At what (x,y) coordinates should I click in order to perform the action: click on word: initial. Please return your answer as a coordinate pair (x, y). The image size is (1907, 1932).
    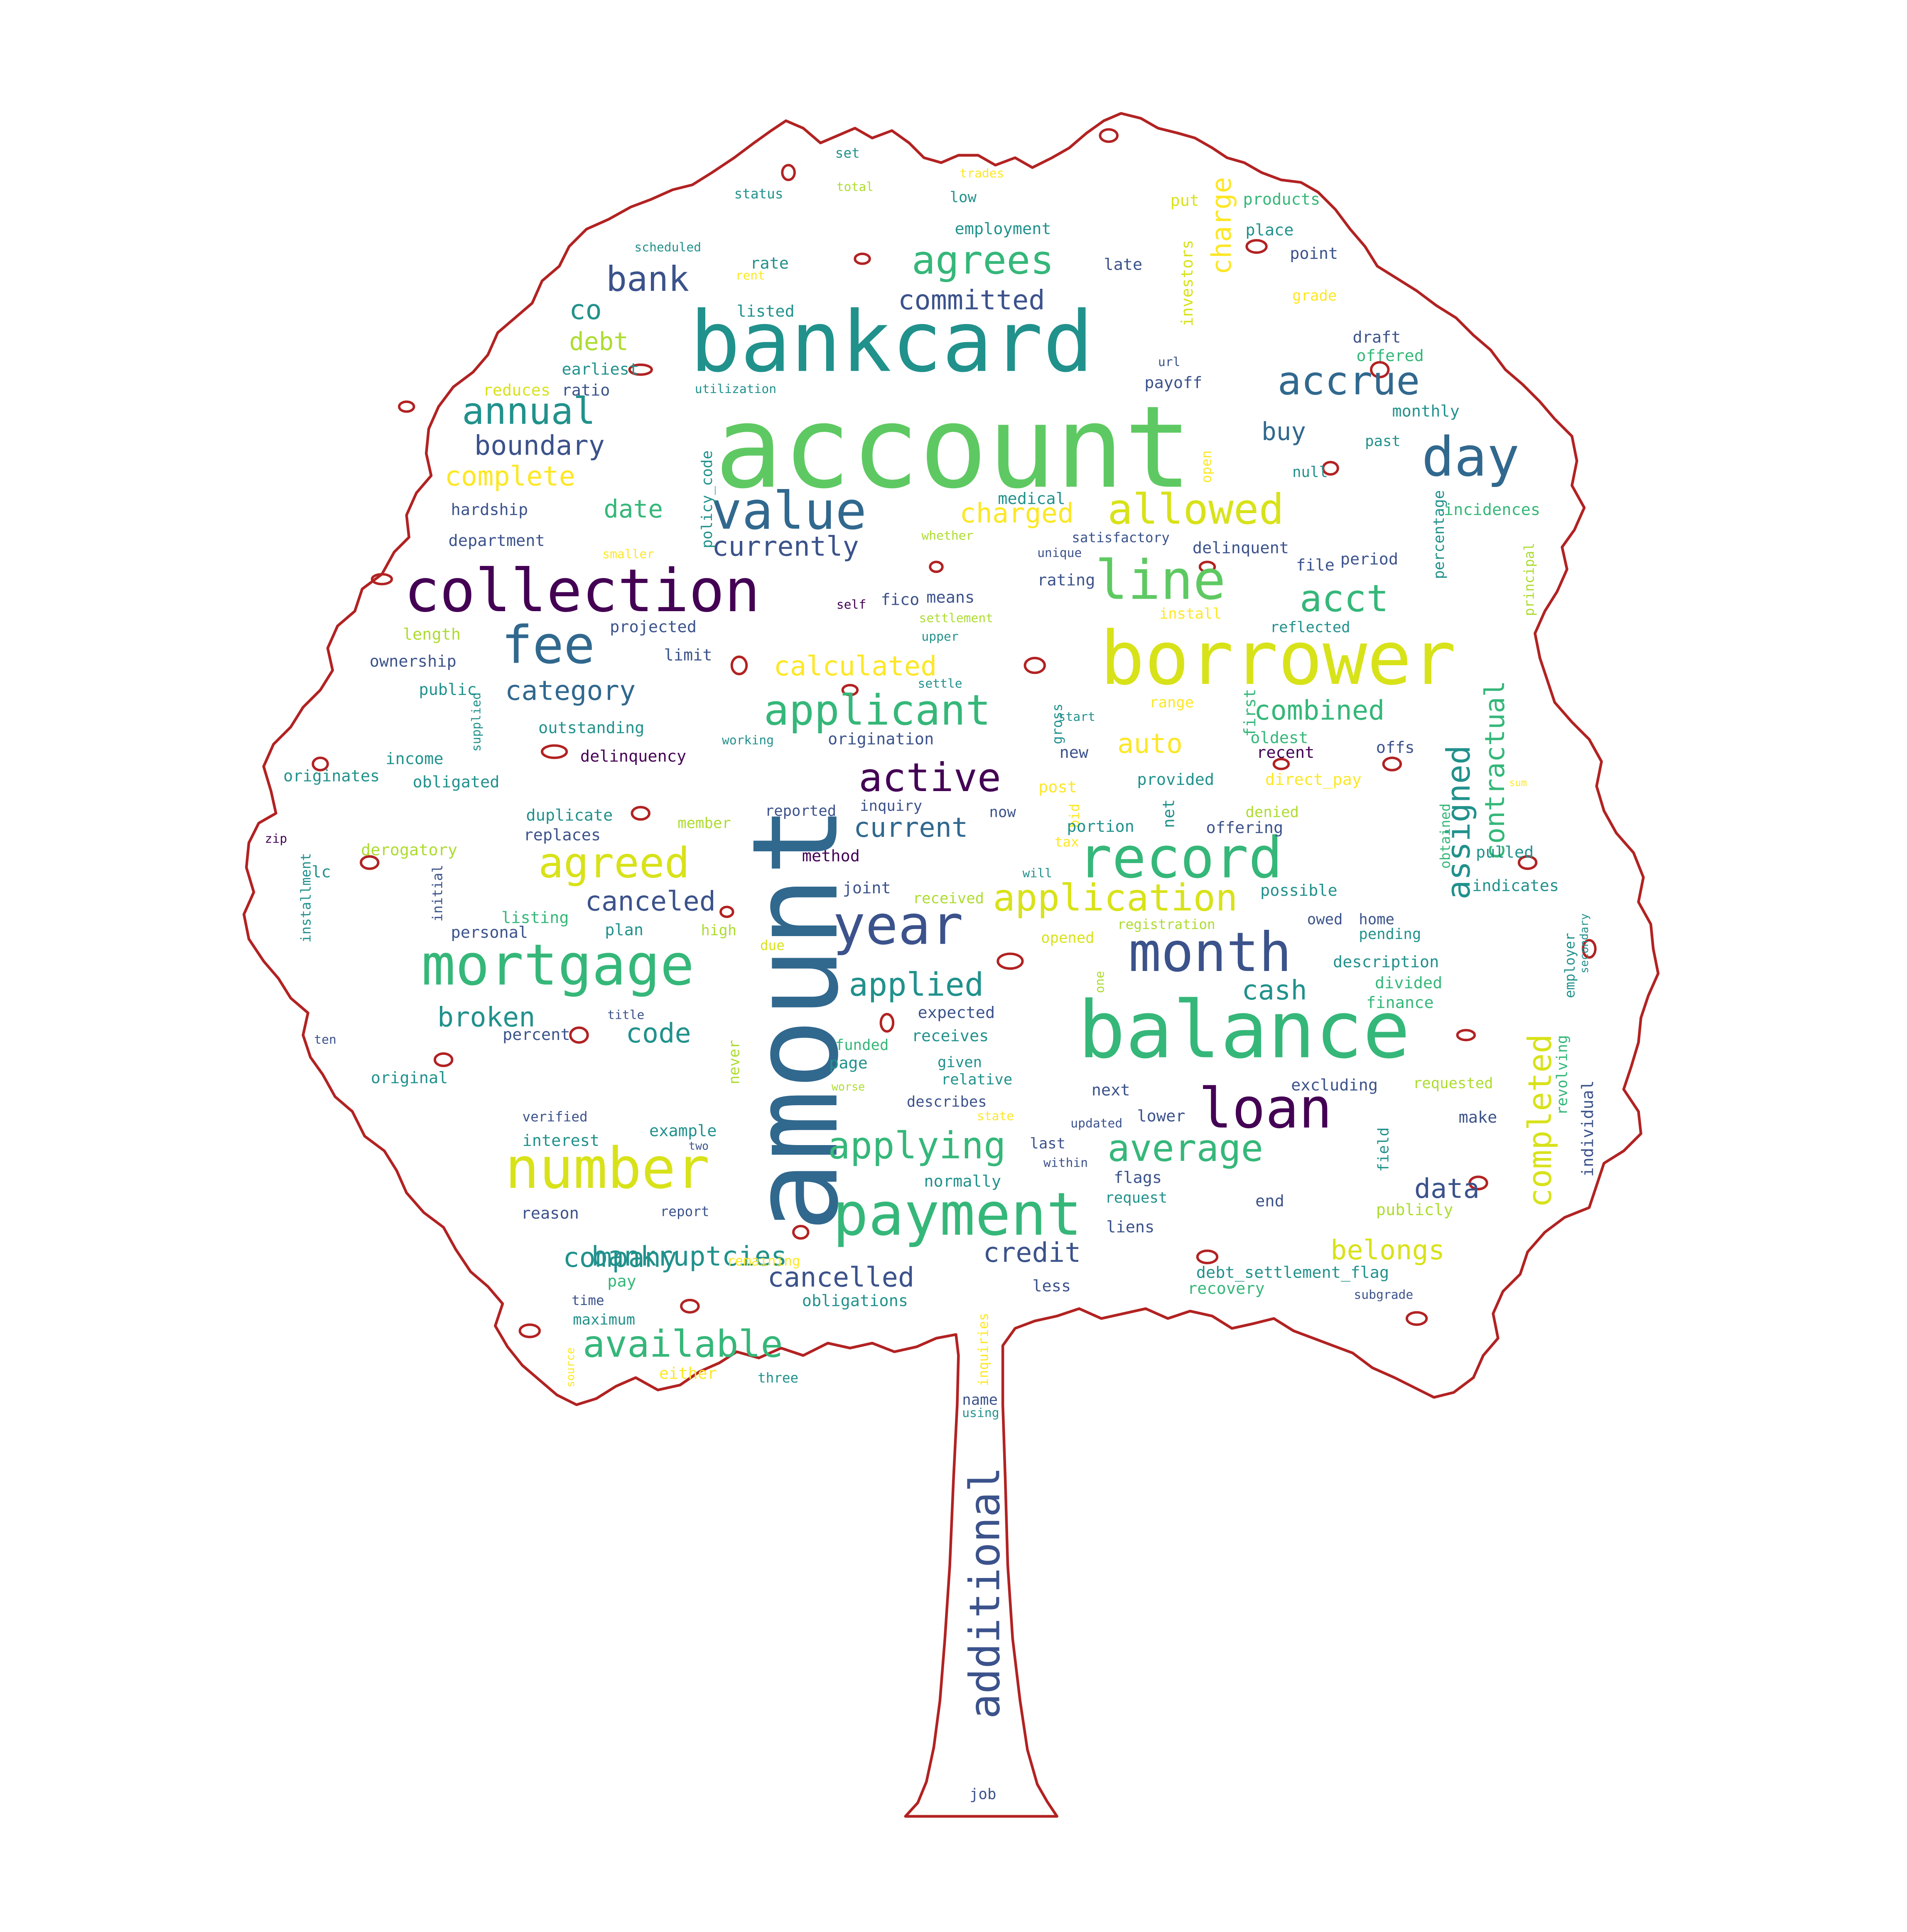
    Looking at the image, I should click on (438, 893).